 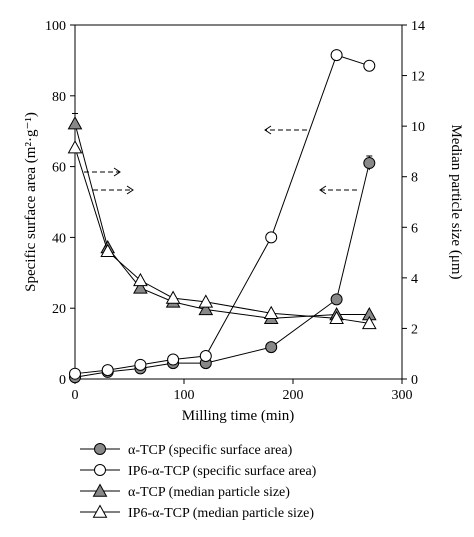 What do you see at coordinates (59, 238) in the screenshot?
I see `y-left-tick-label: 40` at bounding box center [59, 238].